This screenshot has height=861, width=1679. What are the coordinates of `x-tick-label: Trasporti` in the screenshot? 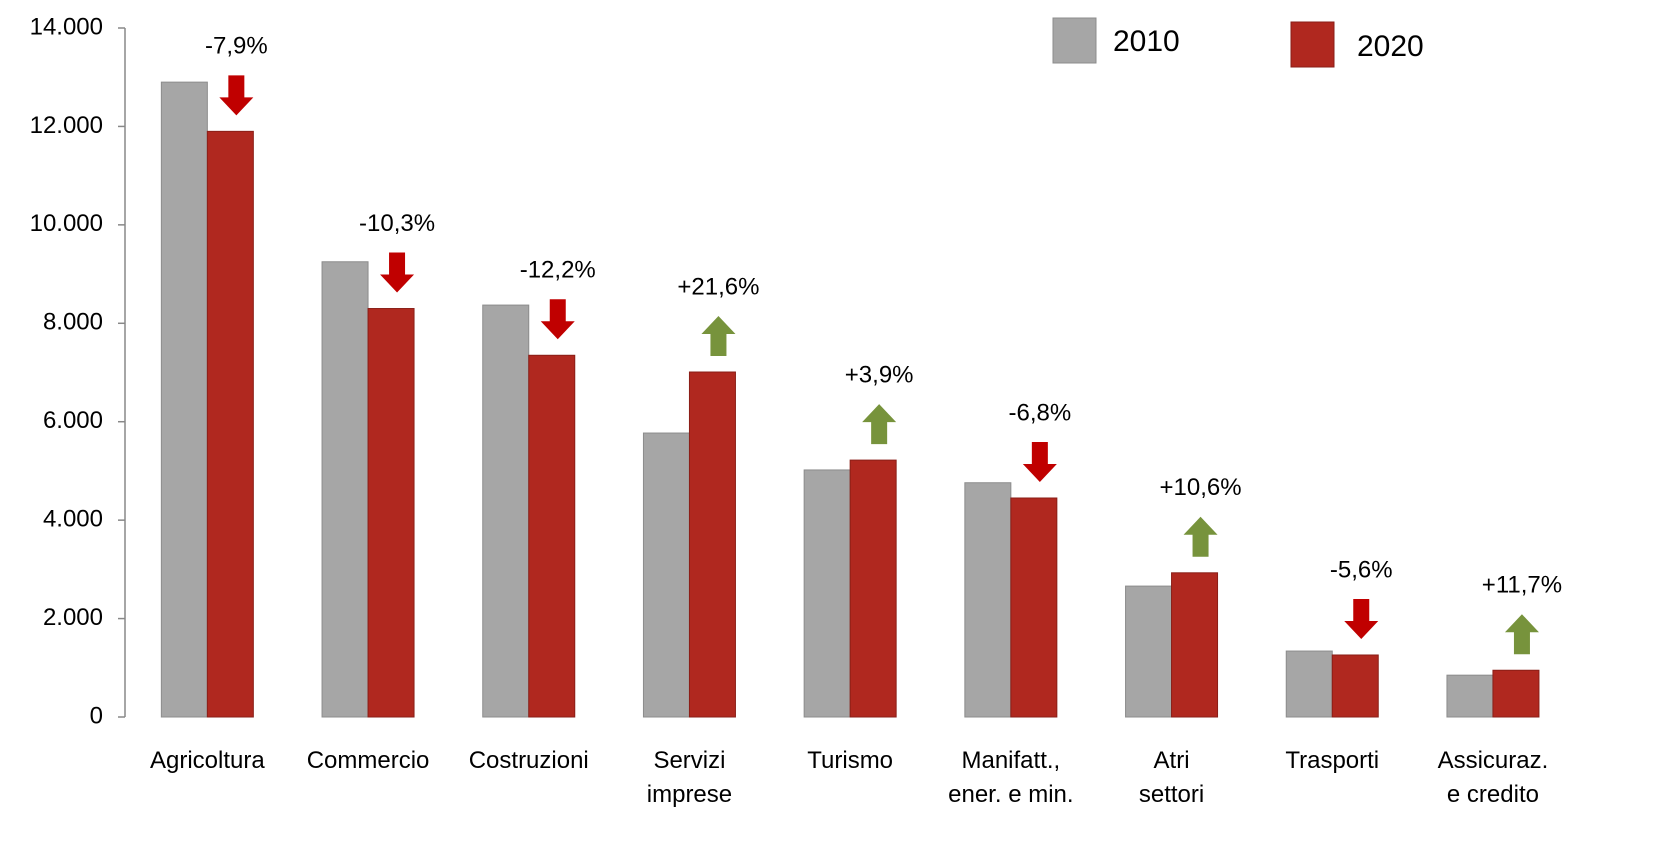 It's located at (1332, 760).